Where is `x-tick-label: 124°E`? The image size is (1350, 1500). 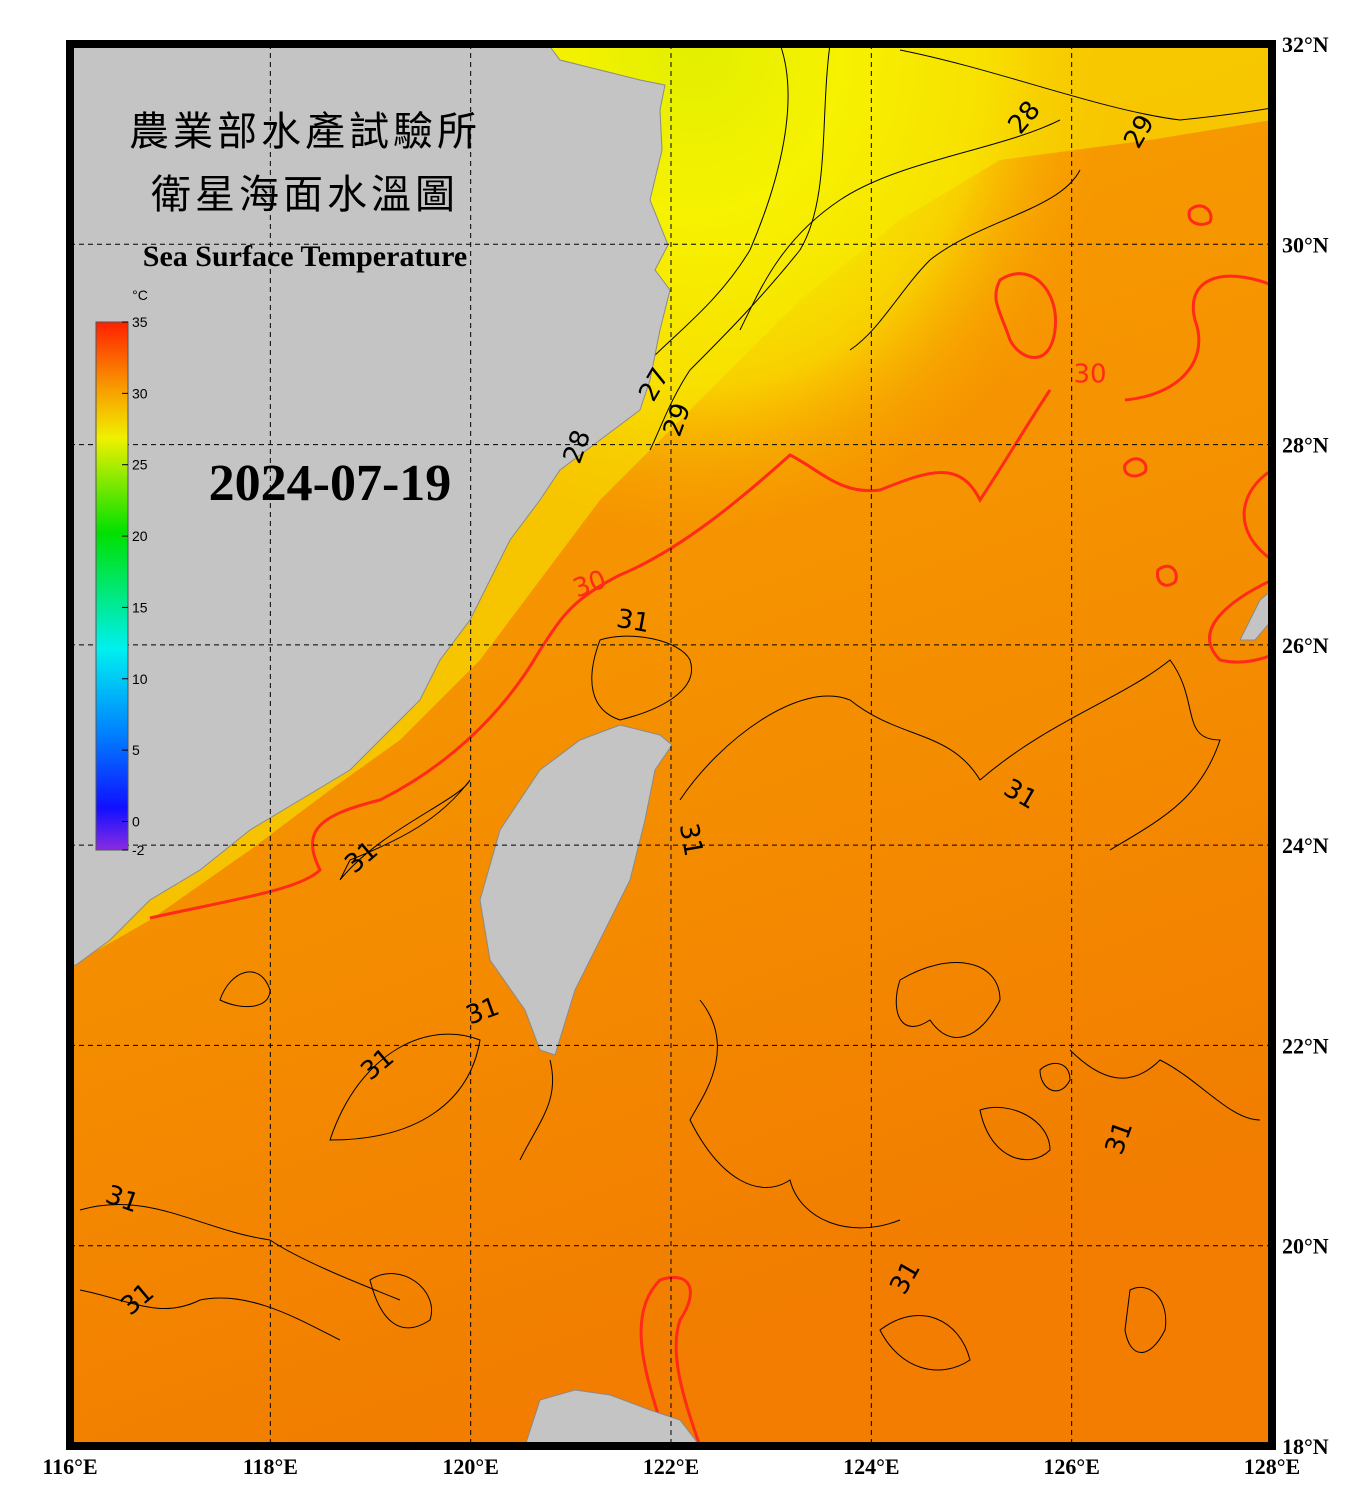 x-tick-label: 124°E is located at coordinates (871, 1466).